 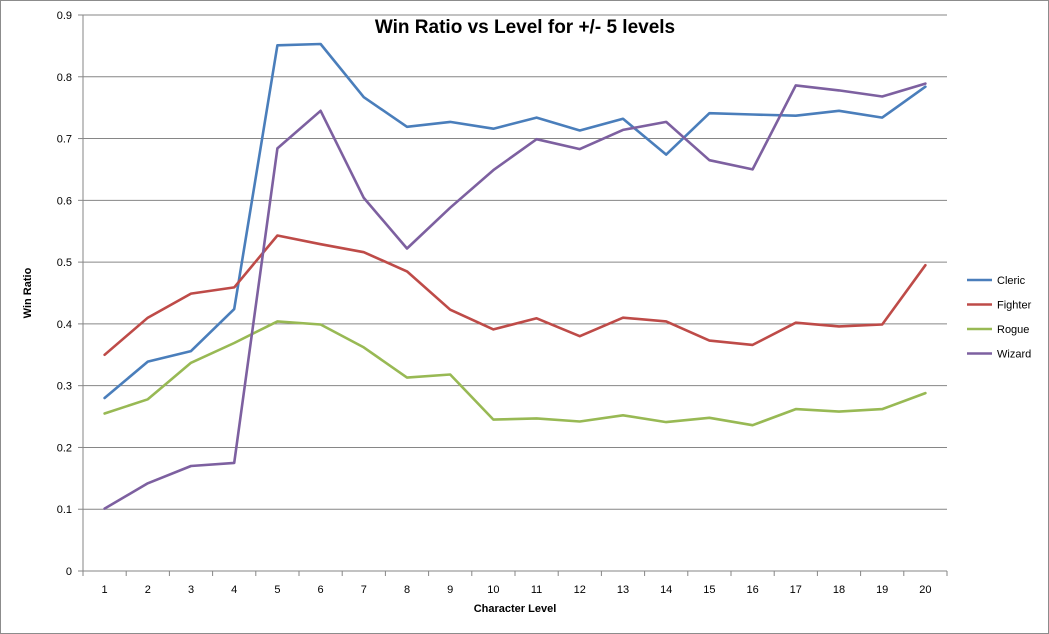 What do you see at coordinates (69, 572) in the screenshot?
I see `y-tick-label: 0` at bounding box center [69, 572].